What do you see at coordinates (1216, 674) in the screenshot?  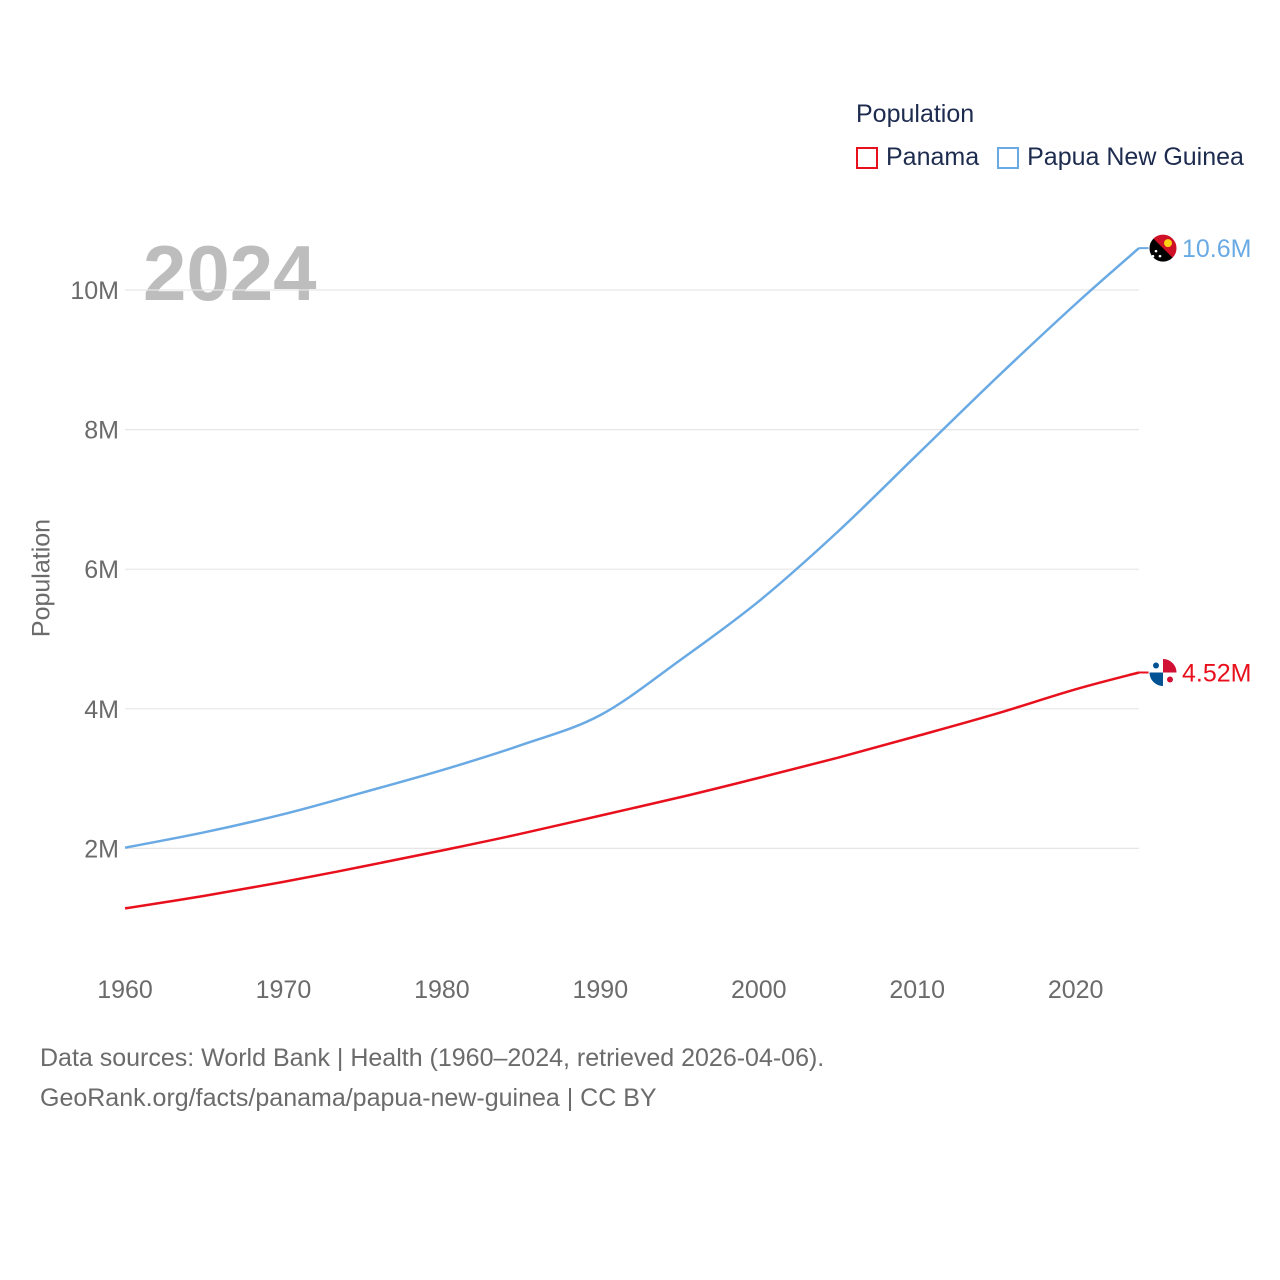 I see `end-label-panama: 4.52M` at bounding box center [1216, 674].